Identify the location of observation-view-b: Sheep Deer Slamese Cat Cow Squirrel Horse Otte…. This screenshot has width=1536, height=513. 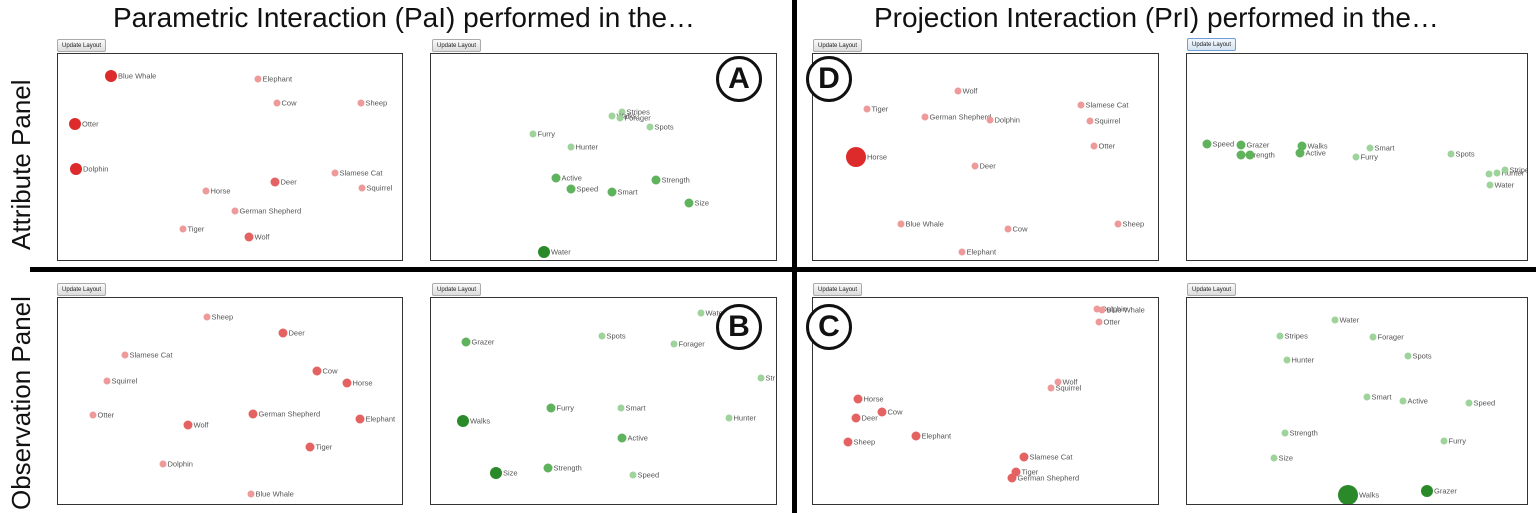
(230, 401).